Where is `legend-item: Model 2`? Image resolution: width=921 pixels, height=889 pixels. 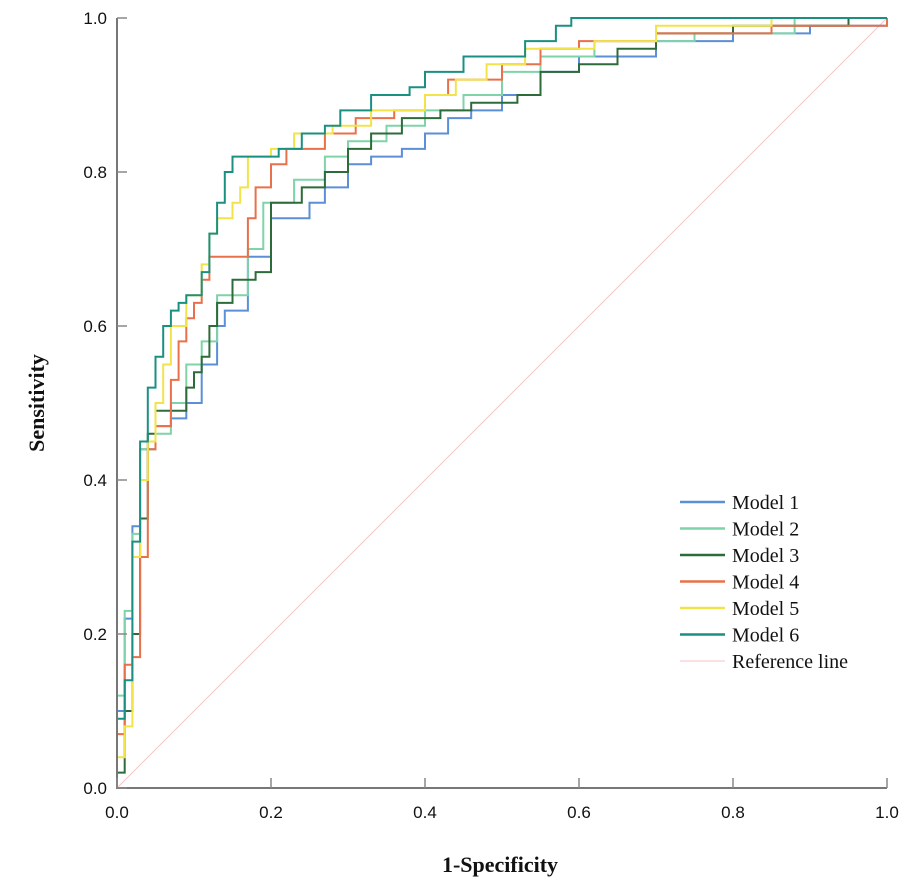 legend-item: Model 2 is located at coordinates (739, 530).